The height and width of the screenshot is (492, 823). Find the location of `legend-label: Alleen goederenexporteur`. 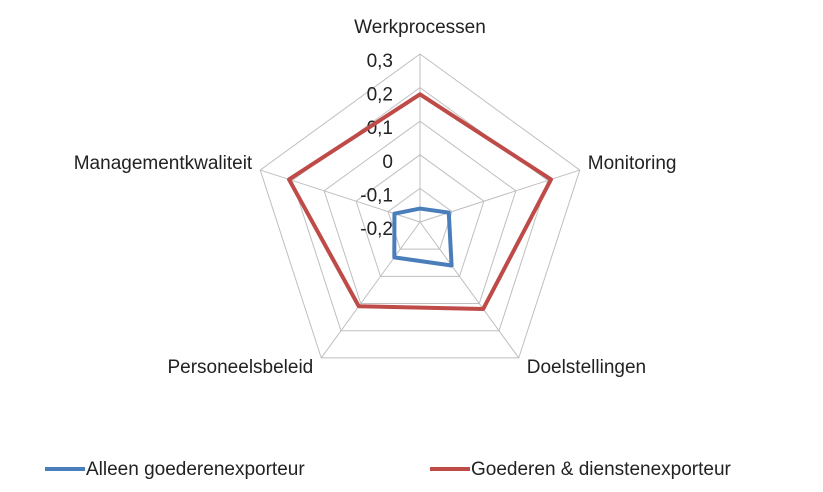

legend-label: Alleen goederenexporteur is located at coordinates (195, 469).